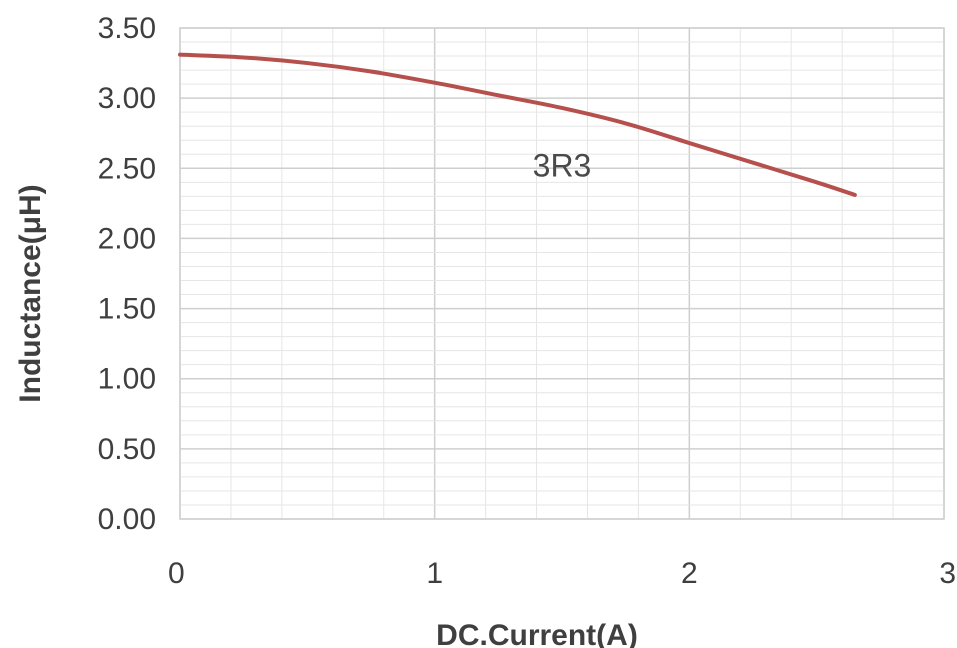 This screenshot has height=648, width=957. I want to click on x-tick-label: 0, so click(176, 573).